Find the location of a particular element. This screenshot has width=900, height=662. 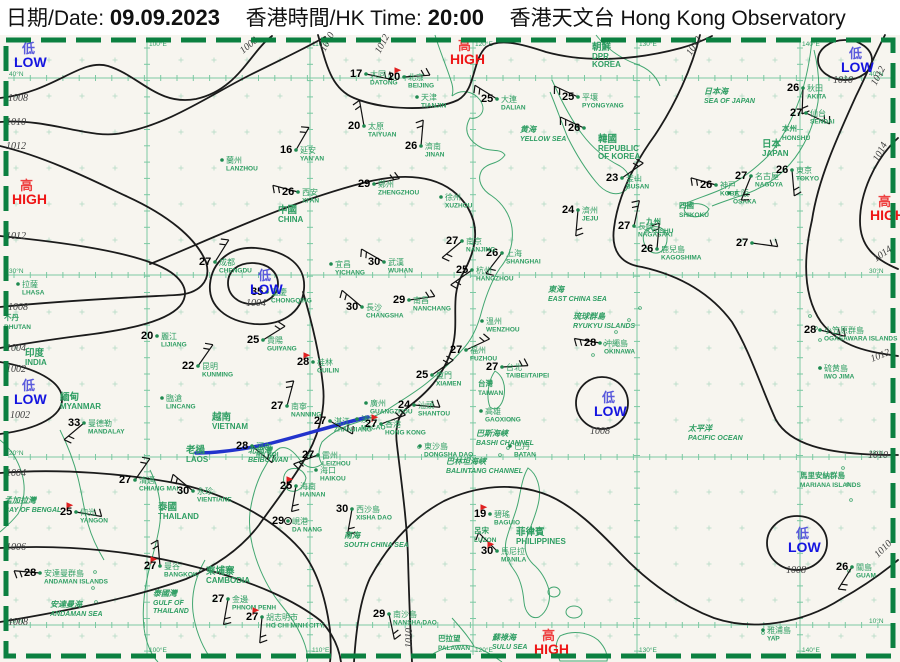

station-name-zh: 南寧 is located at coordinates (299, 406).